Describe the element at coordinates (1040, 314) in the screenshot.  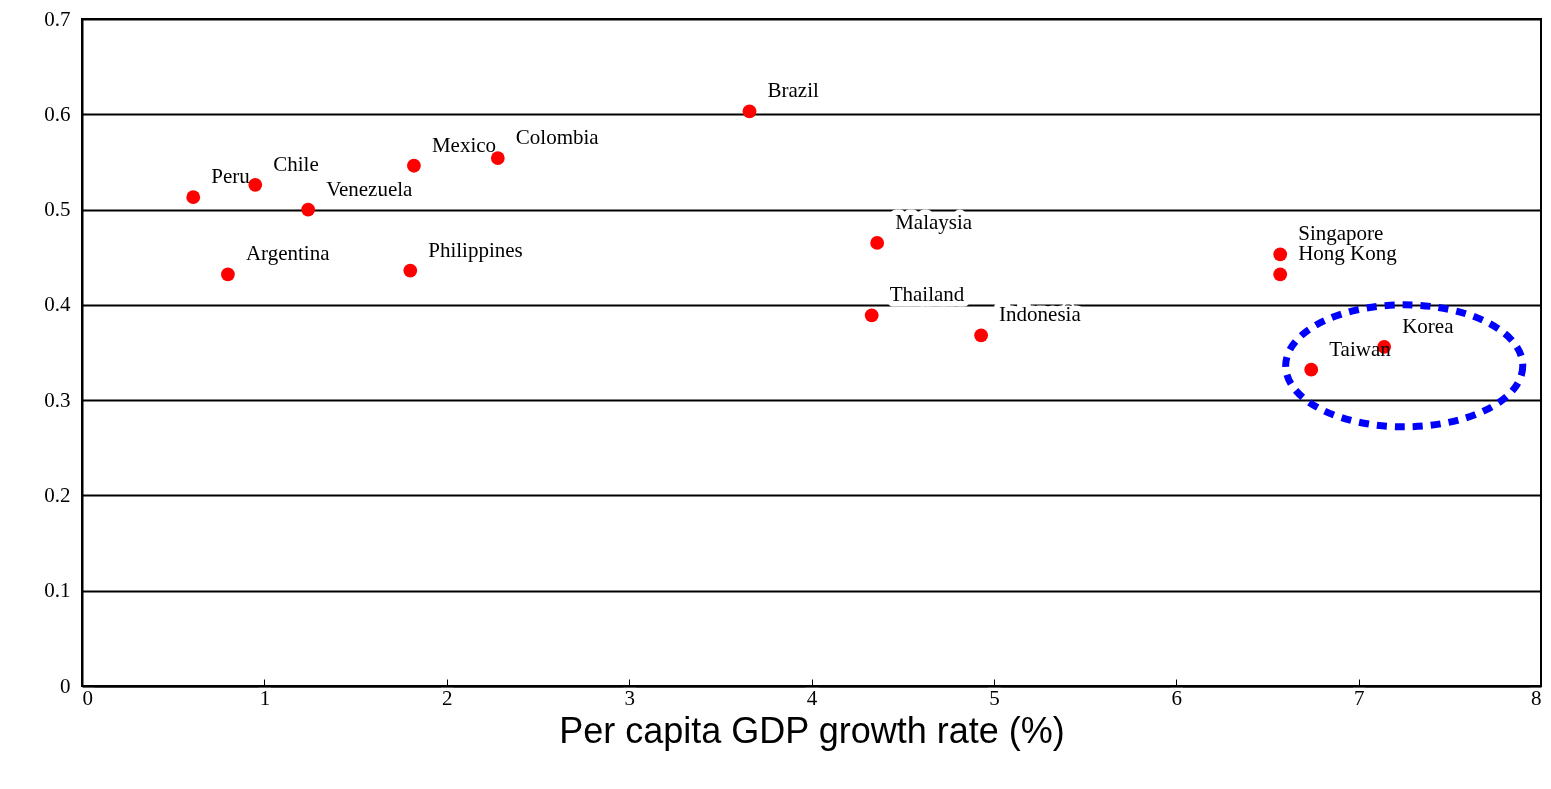
I see `annotation: Indonesia` at that location.